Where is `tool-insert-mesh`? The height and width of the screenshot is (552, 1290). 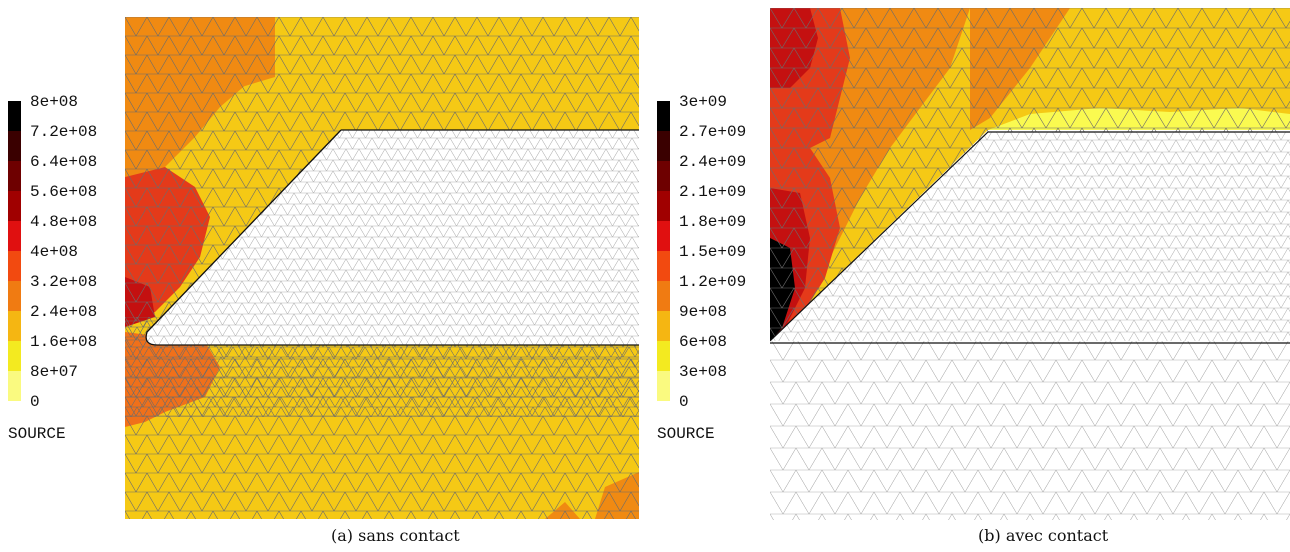
tool-insert-mesh is located at coordinates (392, 237).